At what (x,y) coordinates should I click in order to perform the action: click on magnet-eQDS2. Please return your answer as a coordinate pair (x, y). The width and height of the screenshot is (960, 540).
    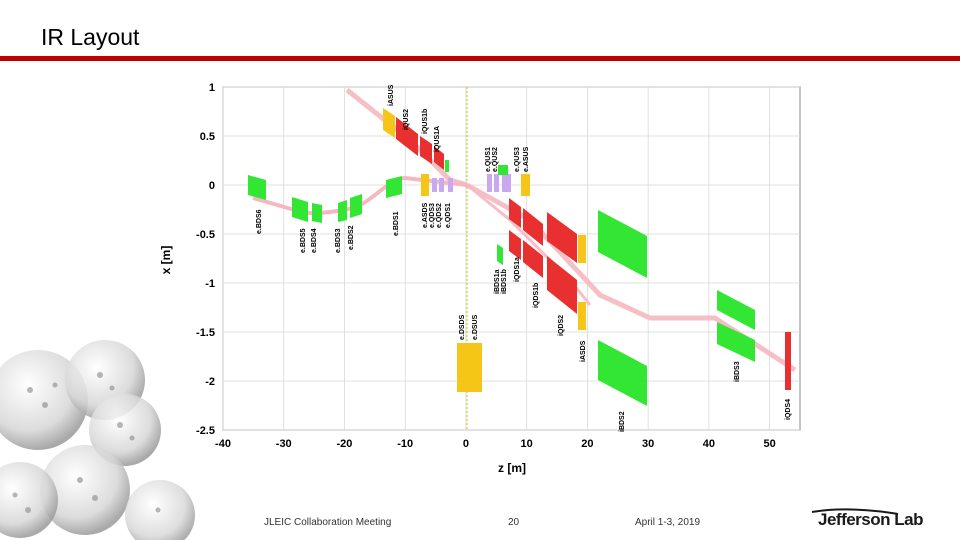
    Looking at the image, I should click on (441, 185).